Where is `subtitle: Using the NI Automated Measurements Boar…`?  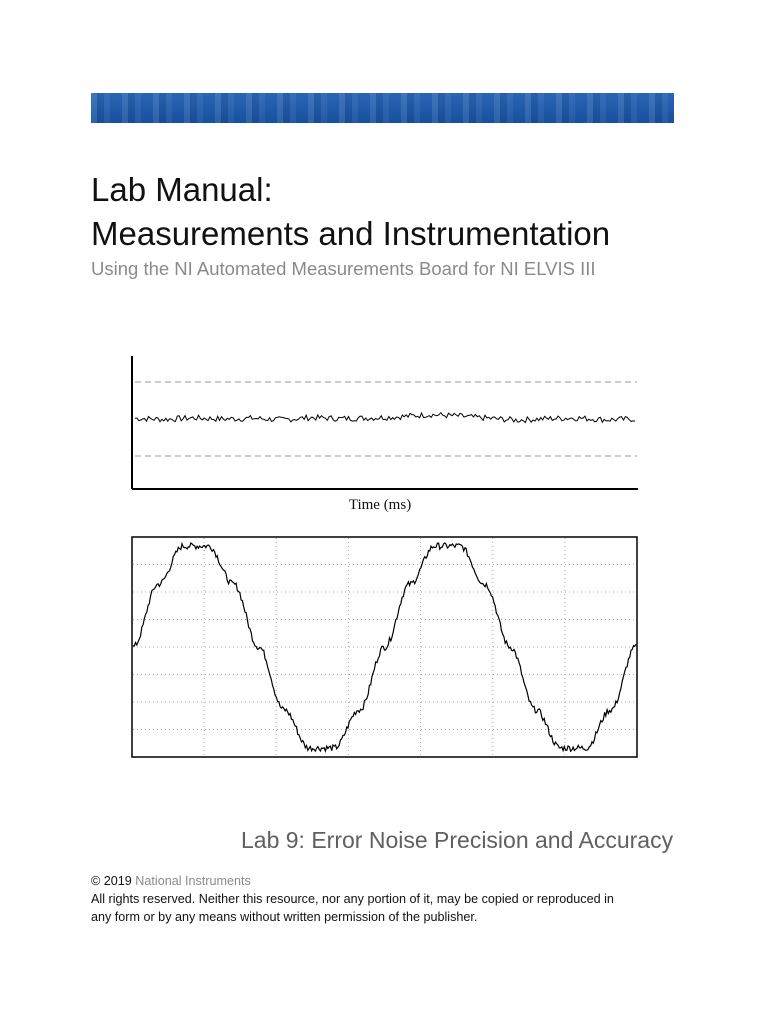
subtitle: Using the NI Automated Measurements Boar… is located at coordinates (343, 268).